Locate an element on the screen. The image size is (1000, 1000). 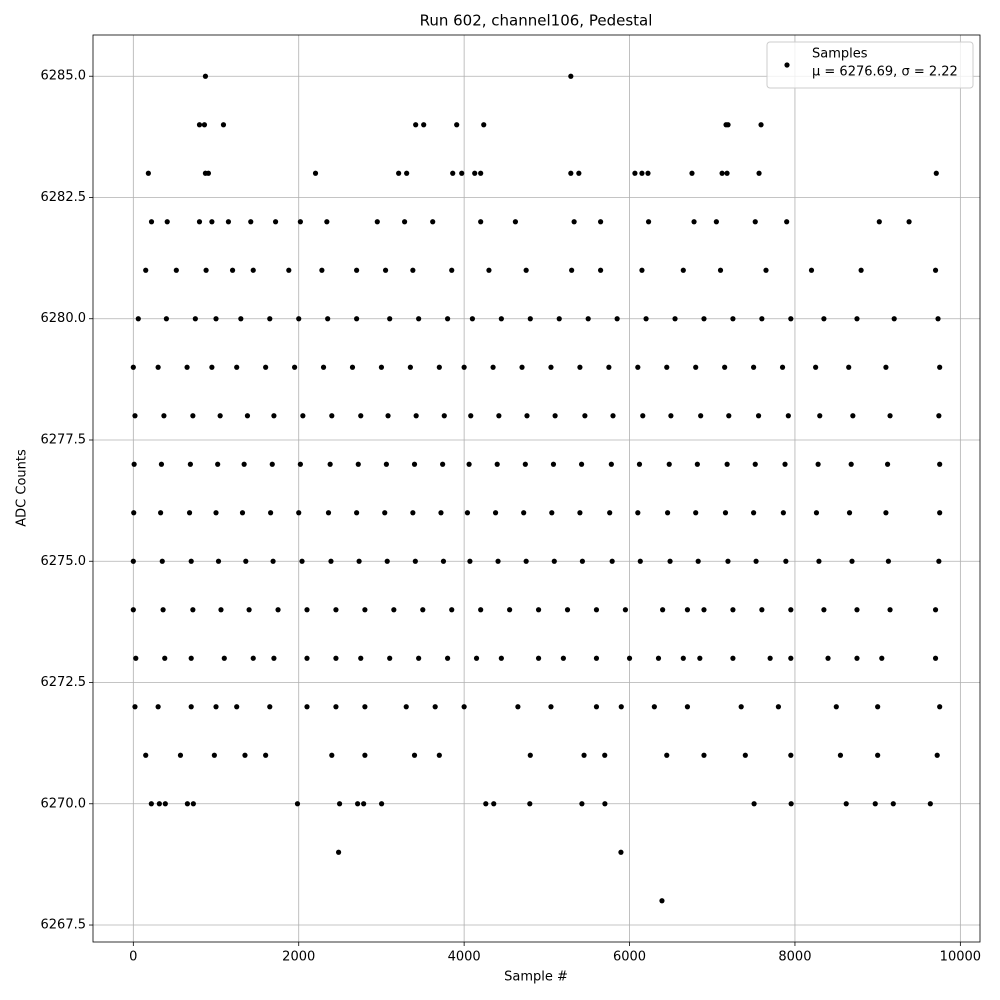
legend-marker is located at coordinates (787, 65).